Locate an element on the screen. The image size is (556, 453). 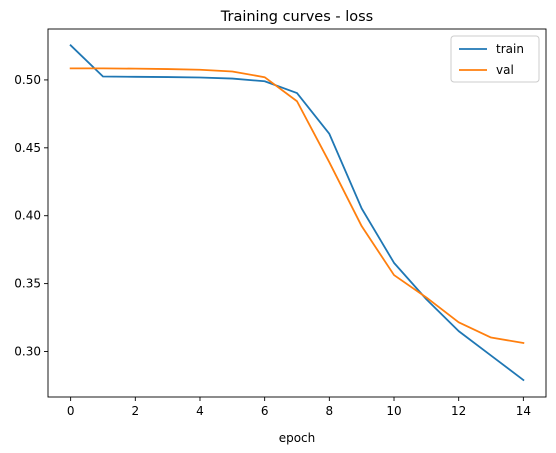
x-tick-label: 8 is located at coordinates (330, 411).